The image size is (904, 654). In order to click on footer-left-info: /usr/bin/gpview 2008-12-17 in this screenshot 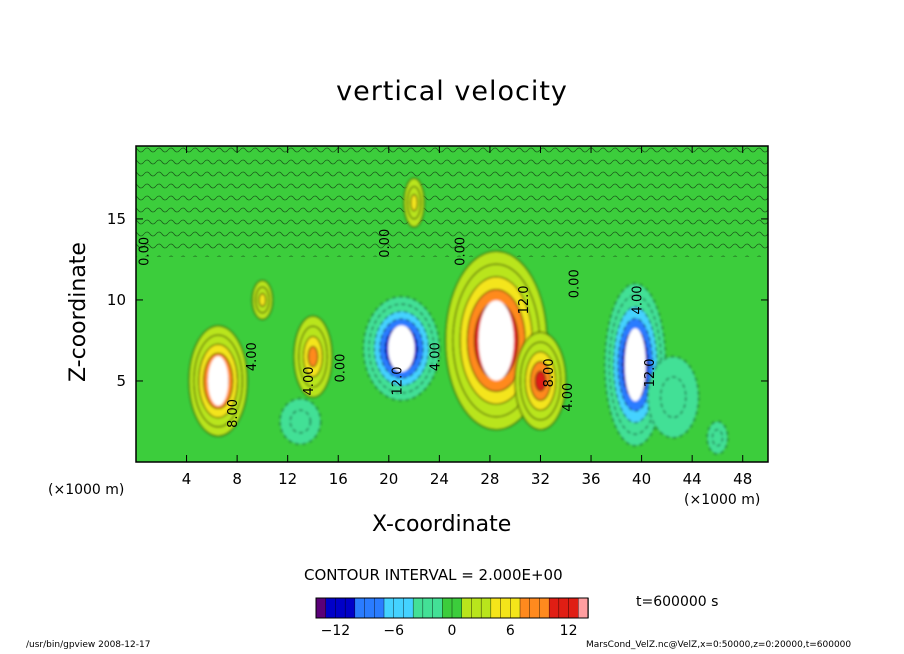, I will do `click(88, 645)`.